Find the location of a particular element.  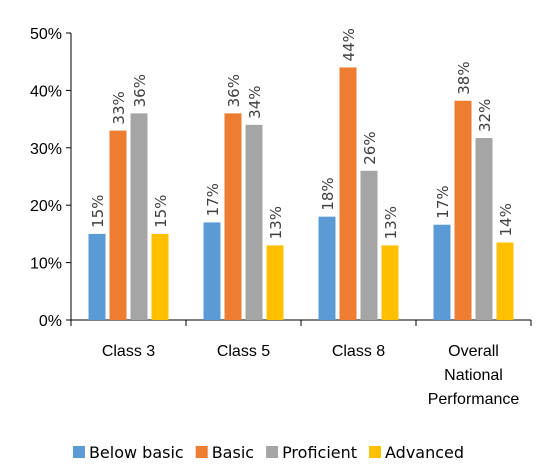

data-label: 14% is located at coordinates (506, 219).